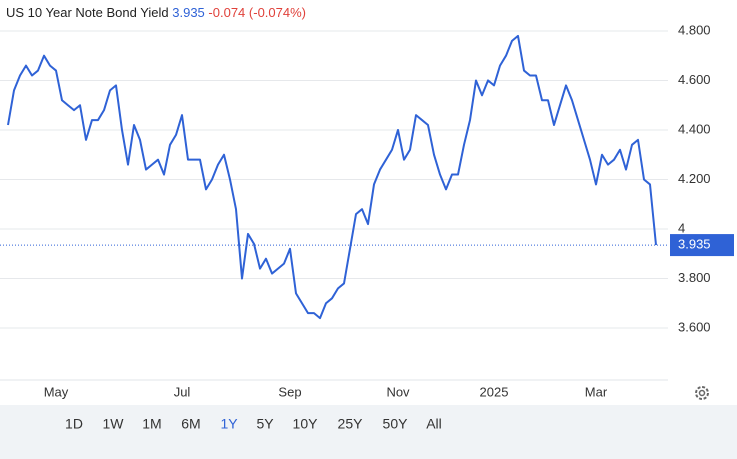 The height and width of the screenshot is (459, 737). I want to click on y-tick-label: 4.800, so click(694, 29).